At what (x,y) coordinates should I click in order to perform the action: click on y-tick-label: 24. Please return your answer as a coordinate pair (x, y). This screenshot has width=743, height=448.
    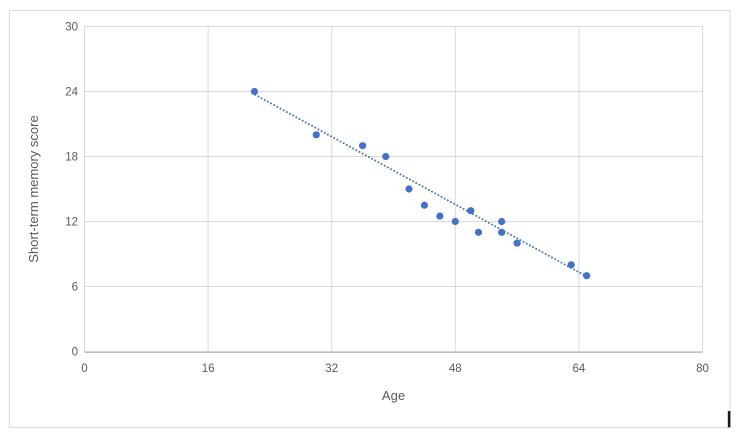
    Looking at the image, I should click on (71, 93).